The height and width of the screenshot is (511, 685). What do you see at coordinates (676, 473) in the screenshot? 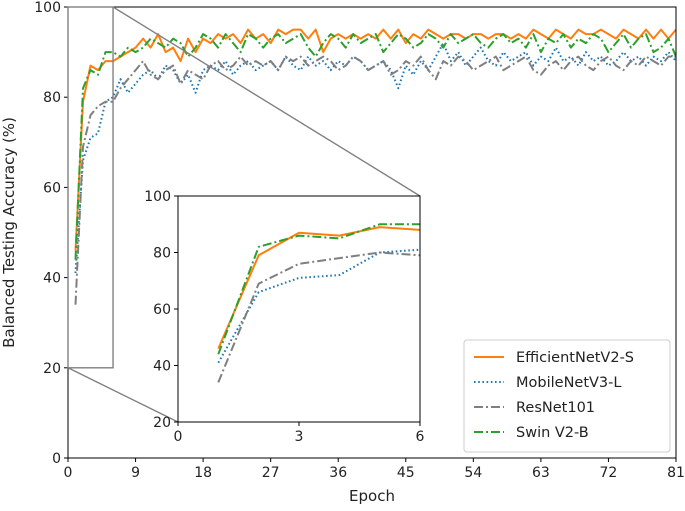
I see `main-x-tick-label: 81` at bounding box center [676, 473].